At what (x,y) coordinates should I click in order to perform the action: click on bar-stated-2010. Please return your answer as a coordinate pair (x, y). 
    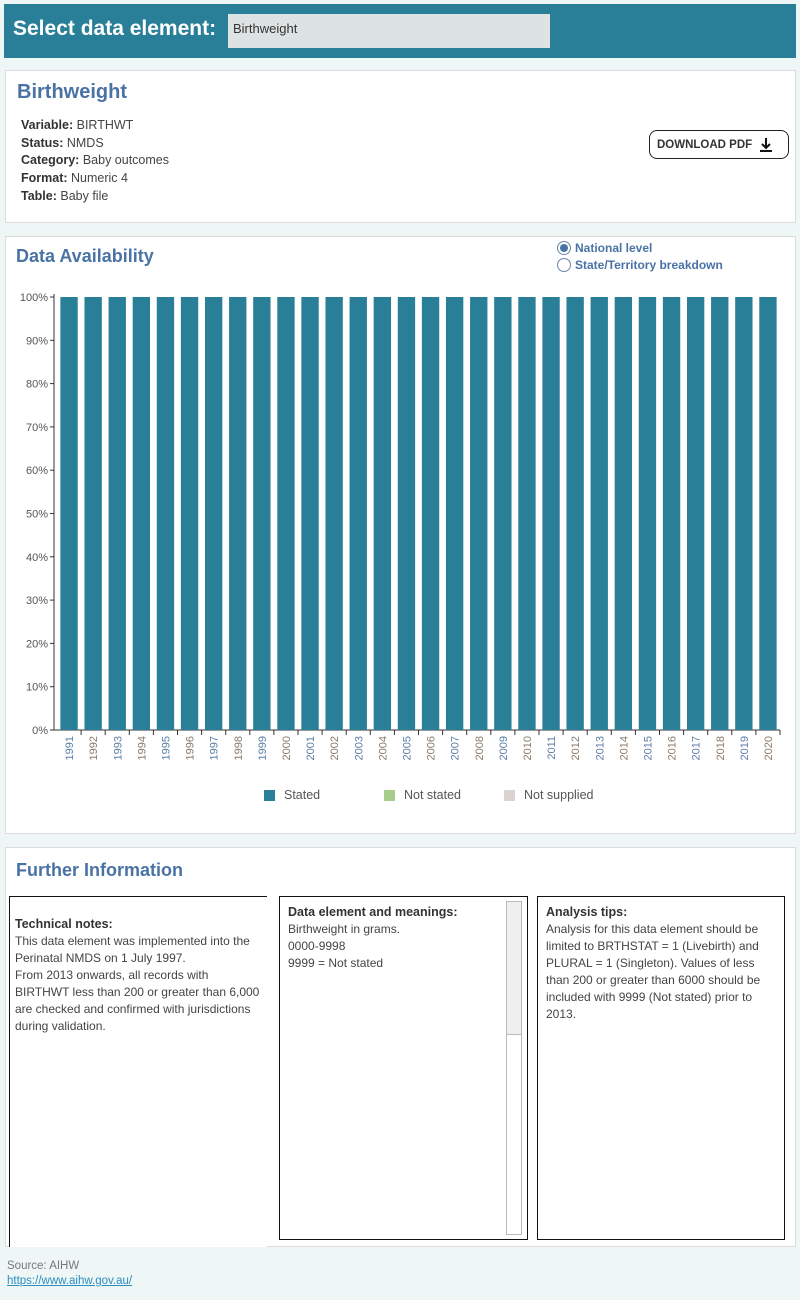
    Looking at the image, I should click on (527, 513).